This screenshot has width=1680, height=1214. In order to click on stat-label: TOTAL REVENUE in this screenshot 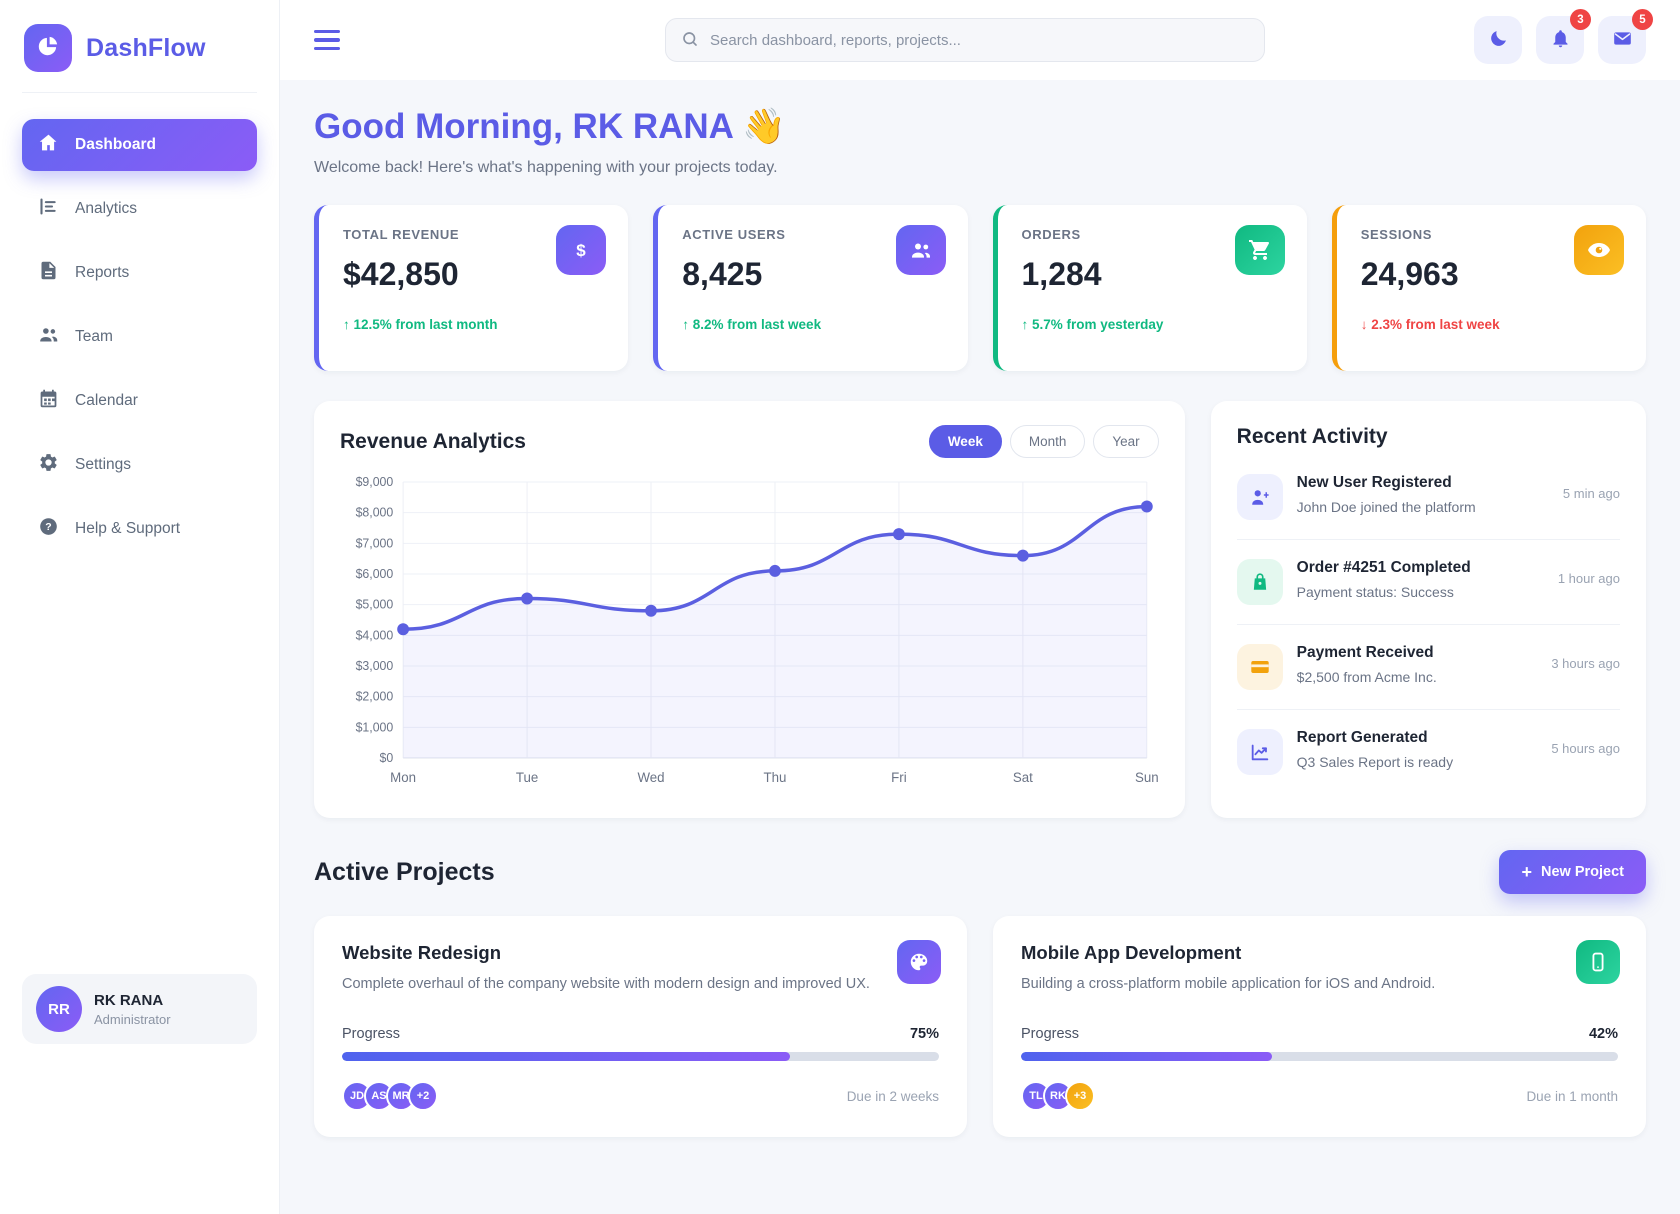, I will do `click(401, 234)`.